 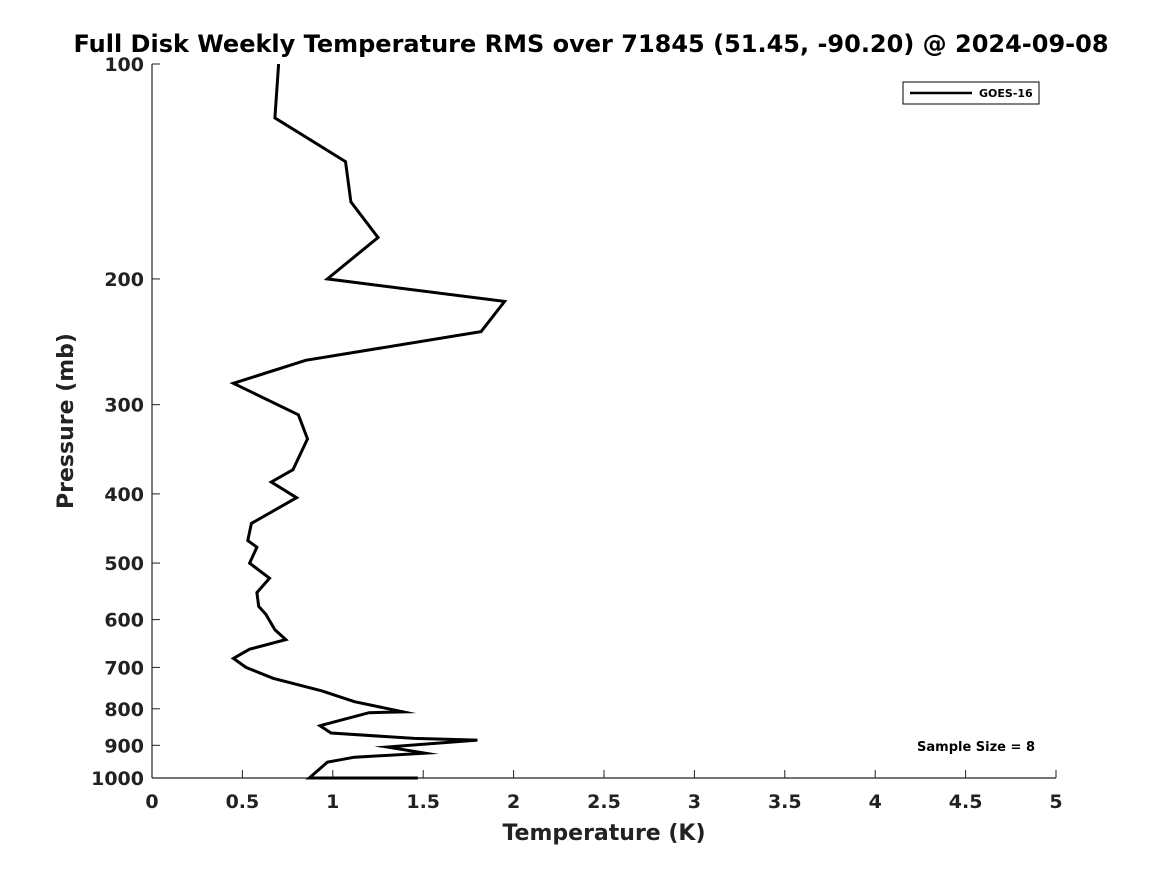 I want to click on x-tick-label: 4.5, so click(x=966, y=802).